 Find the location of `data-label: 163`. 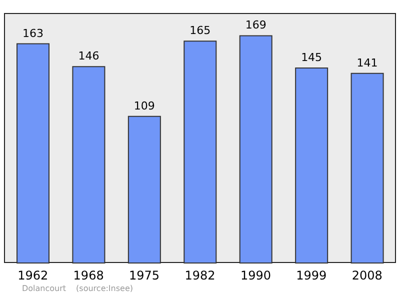

data-label: 163 is located at coordinates (33, 33).